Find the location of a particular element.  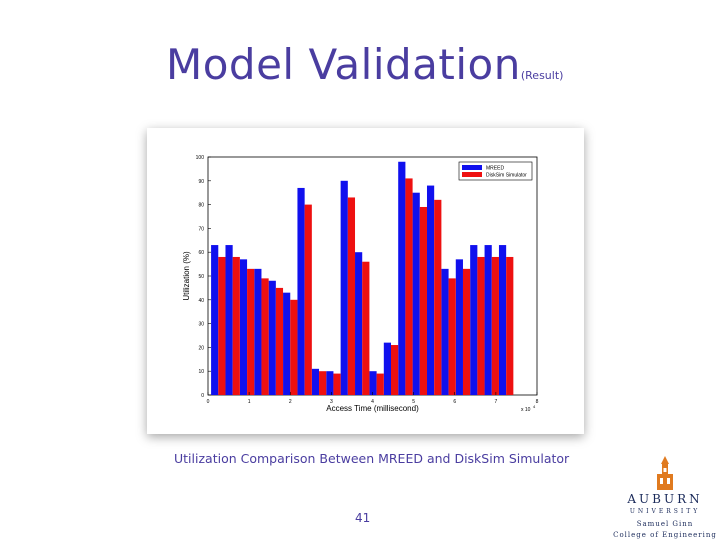

legend-label-disksim: DiskSim Simulator is located at coordinates (506, 176).